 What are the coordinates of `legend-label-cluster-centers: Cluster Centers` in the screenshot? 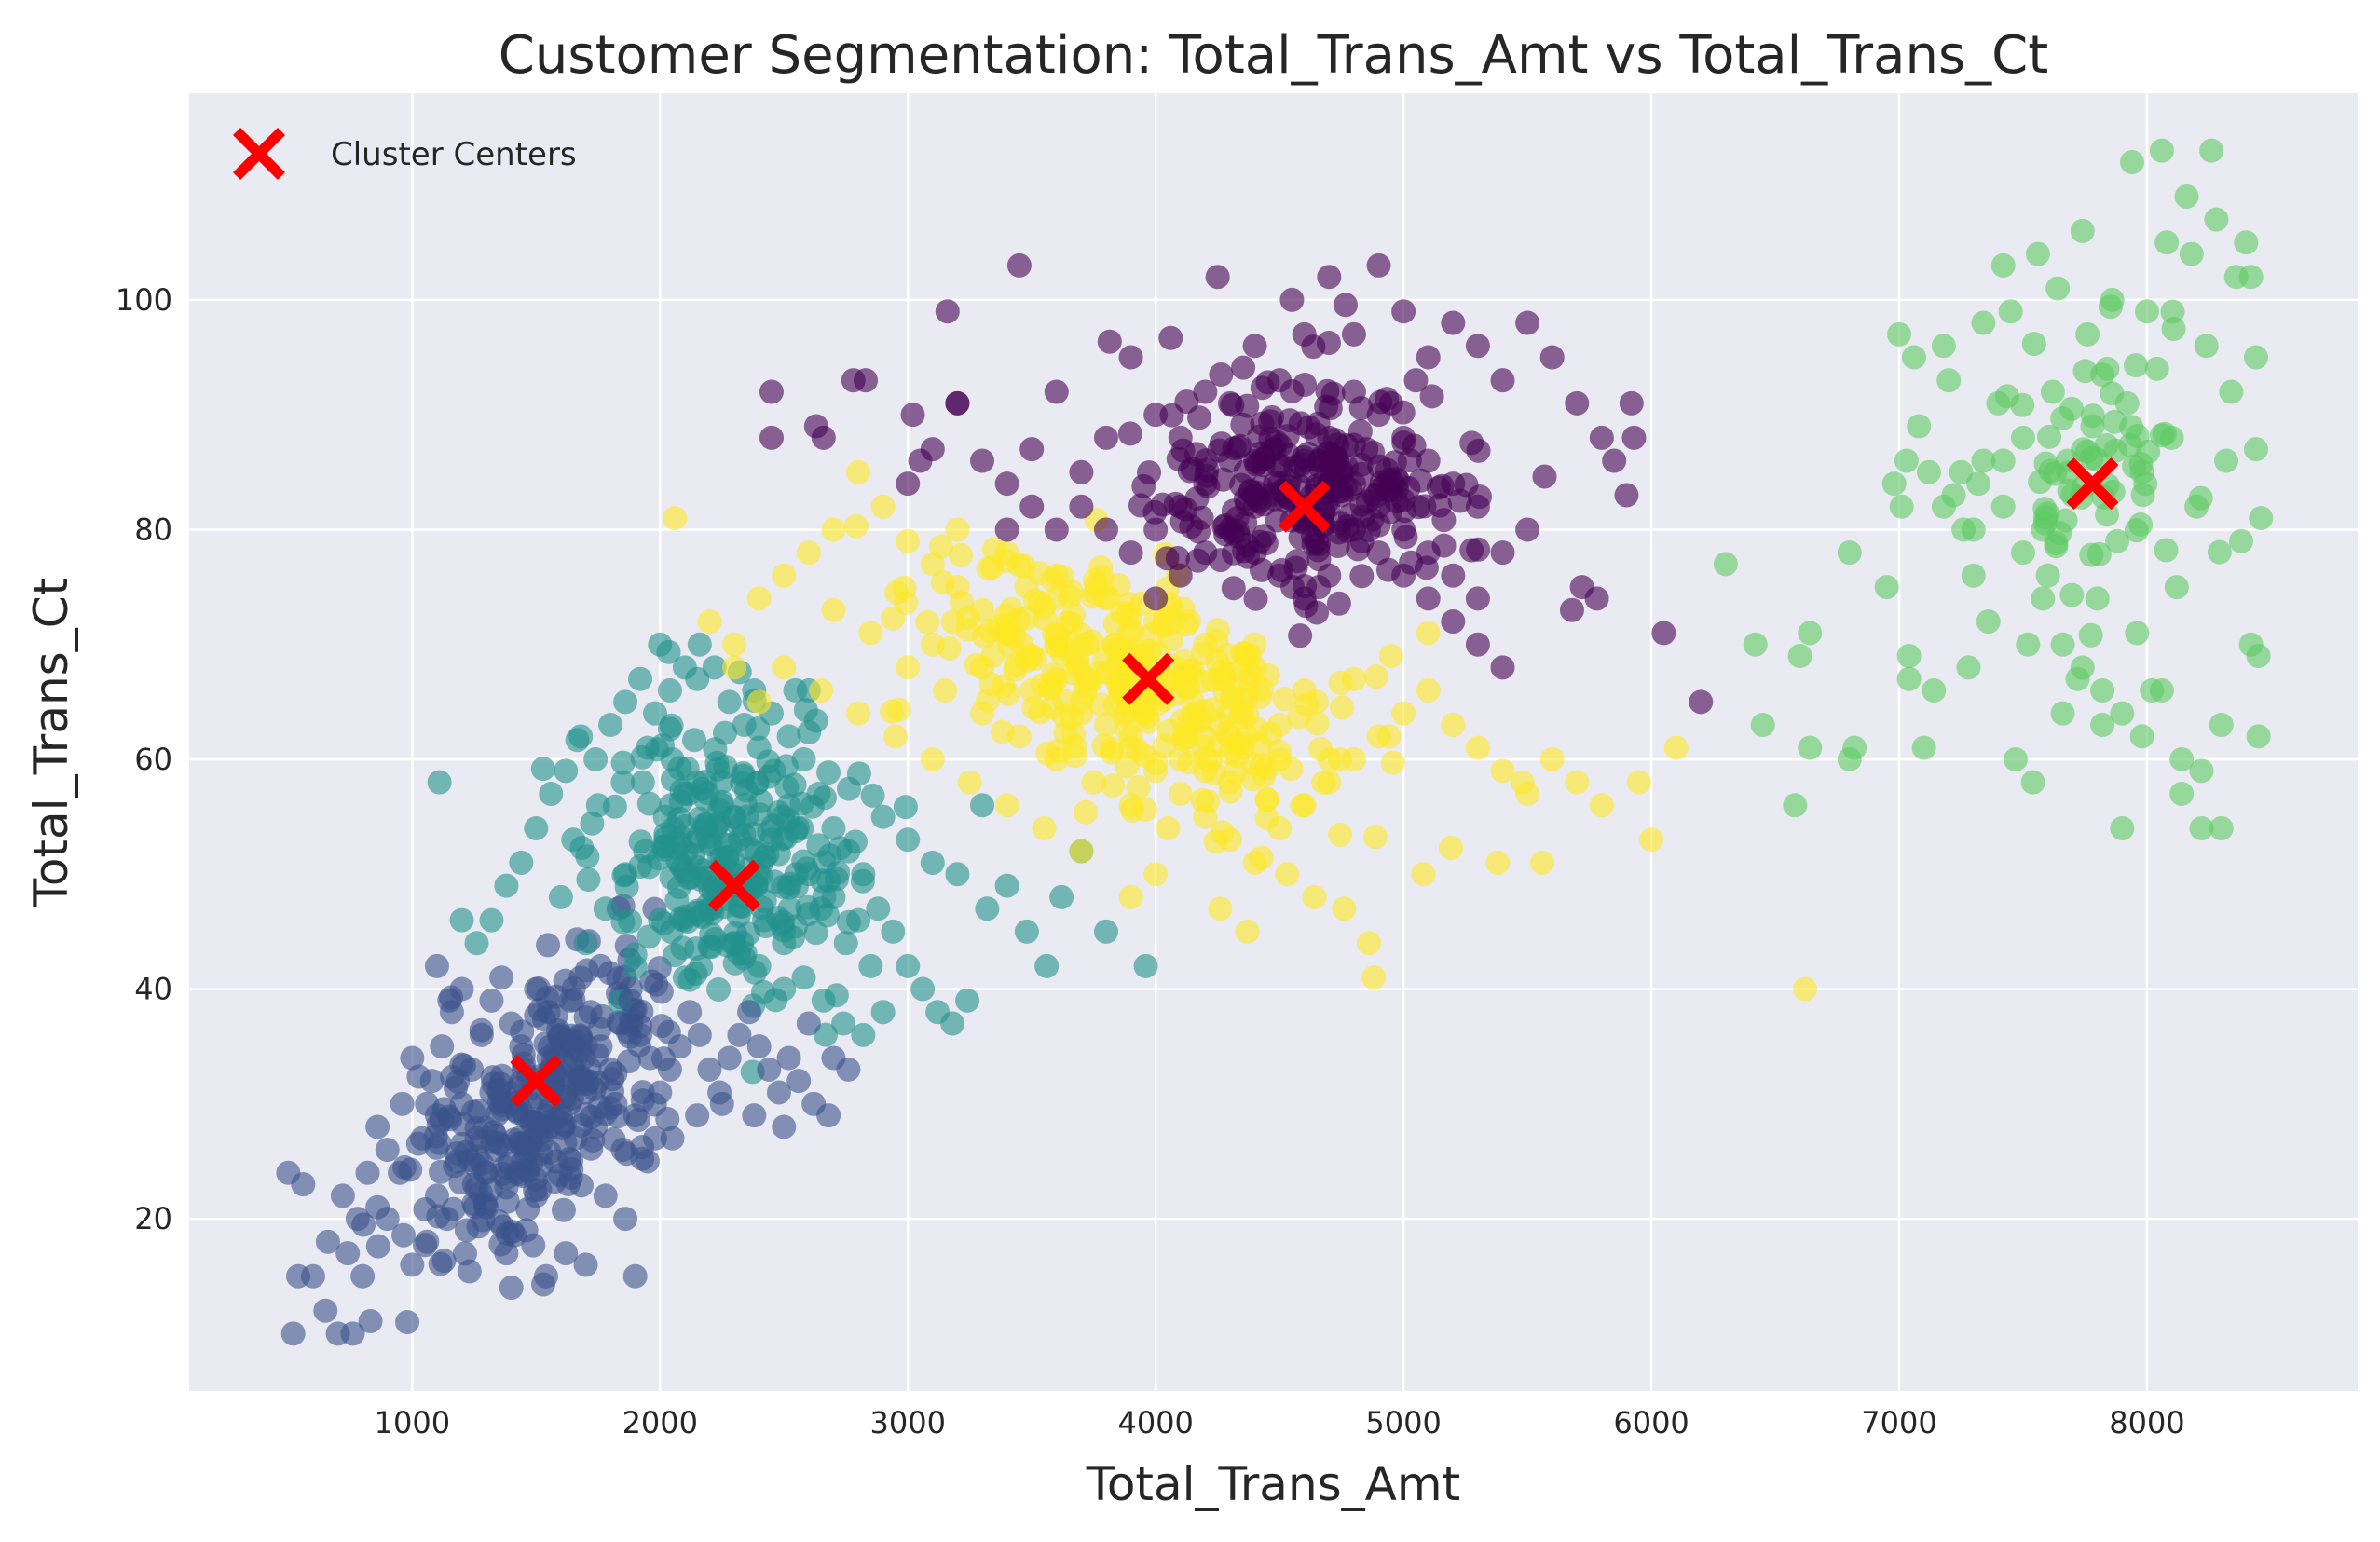 It's located at (454, 154).